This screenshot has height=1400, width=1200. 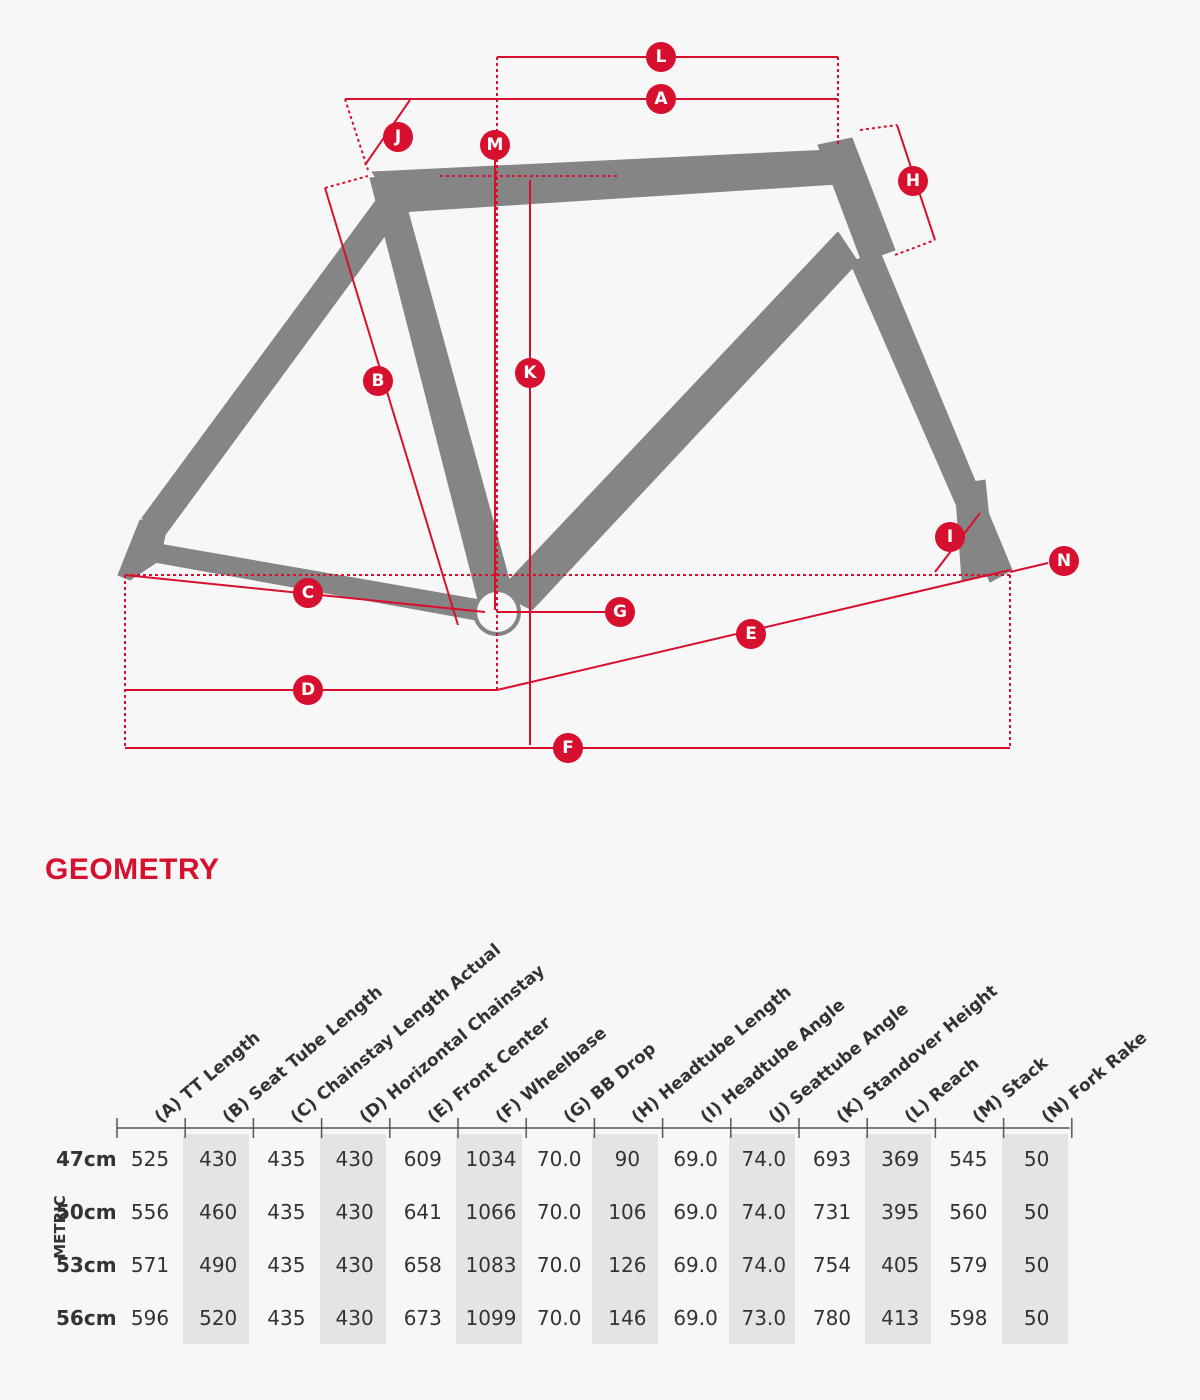 What do you see at coordinates (620, 612) in the screenshot?
I see `svg-text: G` at bounding box center [620, 612].